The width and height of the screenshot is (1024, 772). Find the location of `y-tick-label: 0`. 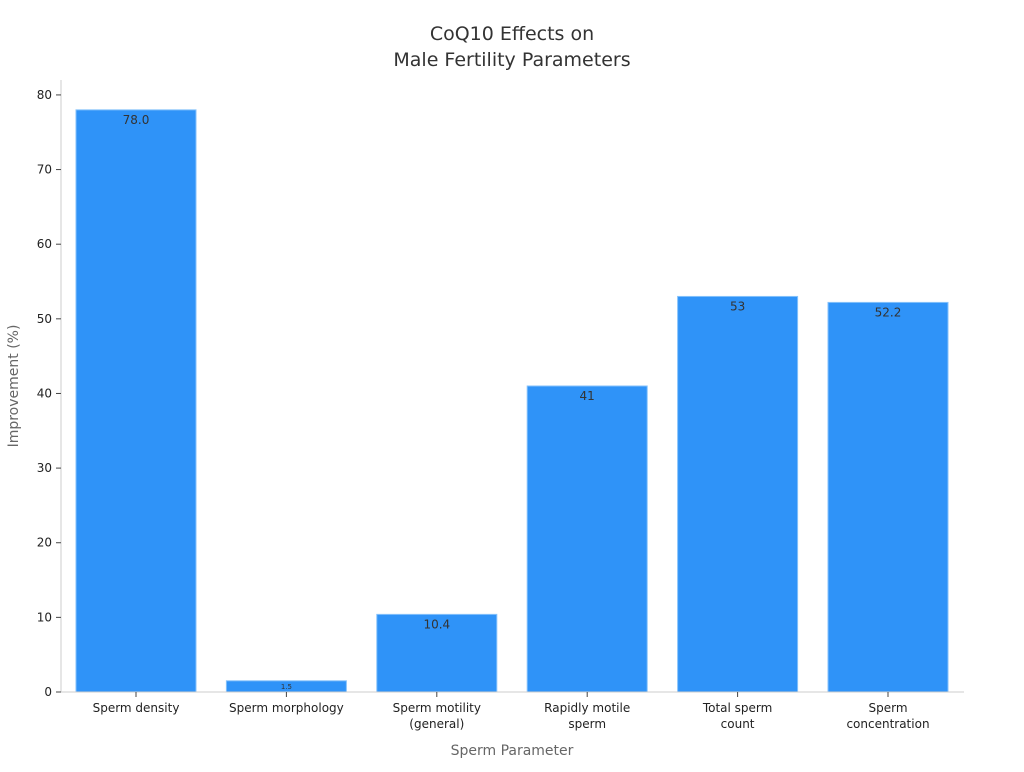

y-tick-label: 0 is located at coordinates (48, 692).